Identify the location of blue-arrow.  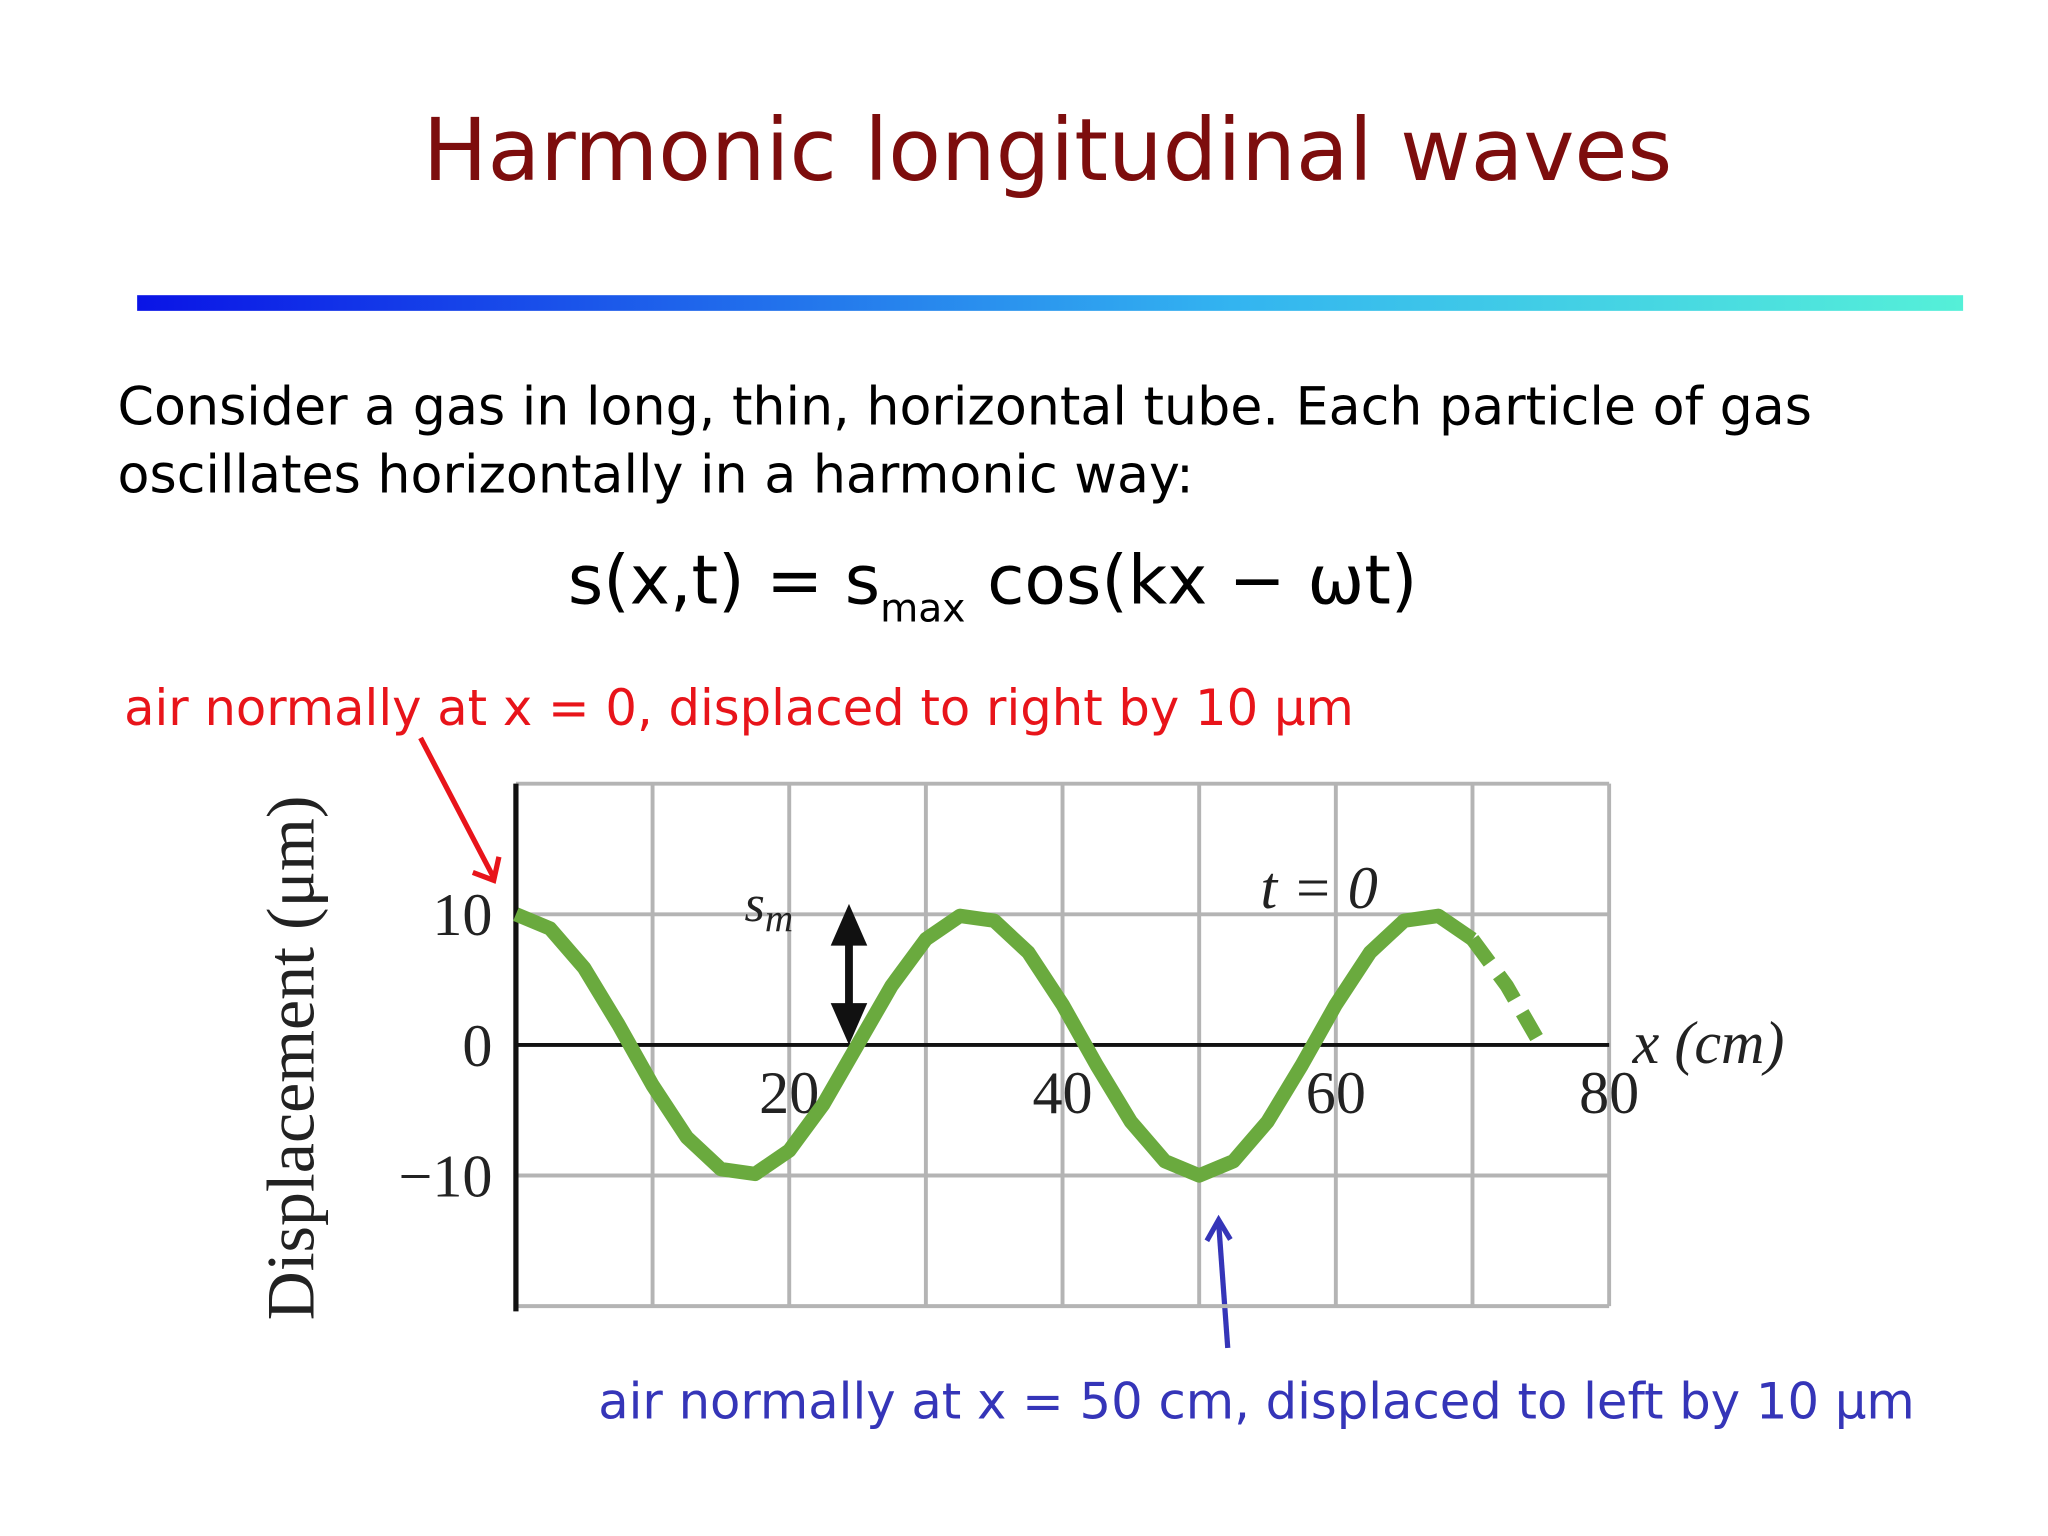
(1218, 1281).